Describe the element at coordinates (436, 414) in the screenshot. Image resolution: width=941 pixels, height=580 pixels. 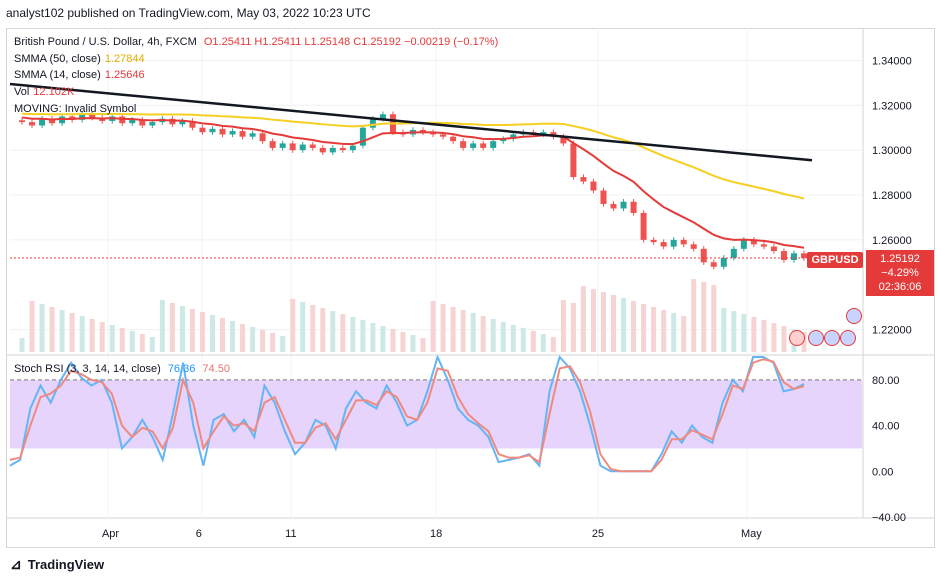
I see `stoch-band` at that location.